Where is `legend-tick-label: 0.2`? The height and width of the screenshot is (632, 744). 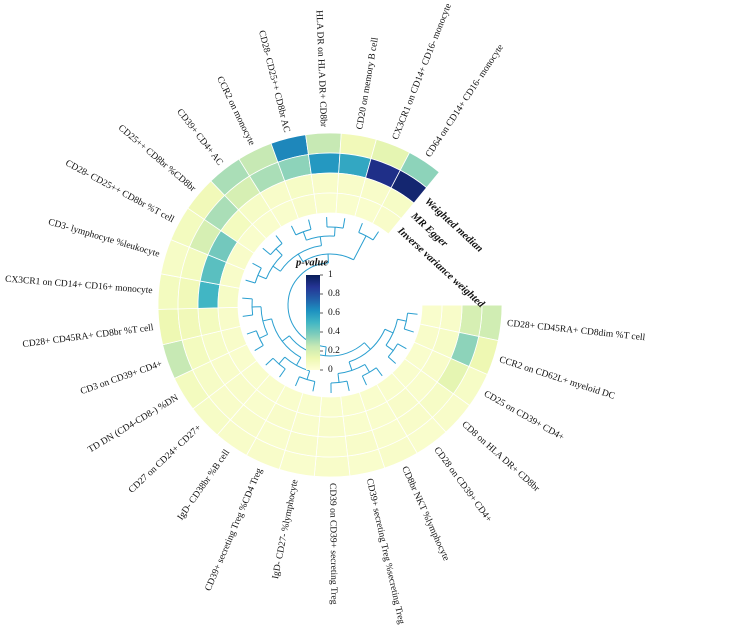
legend-tick-label: 0.2 is located at coordinates (334, 351).